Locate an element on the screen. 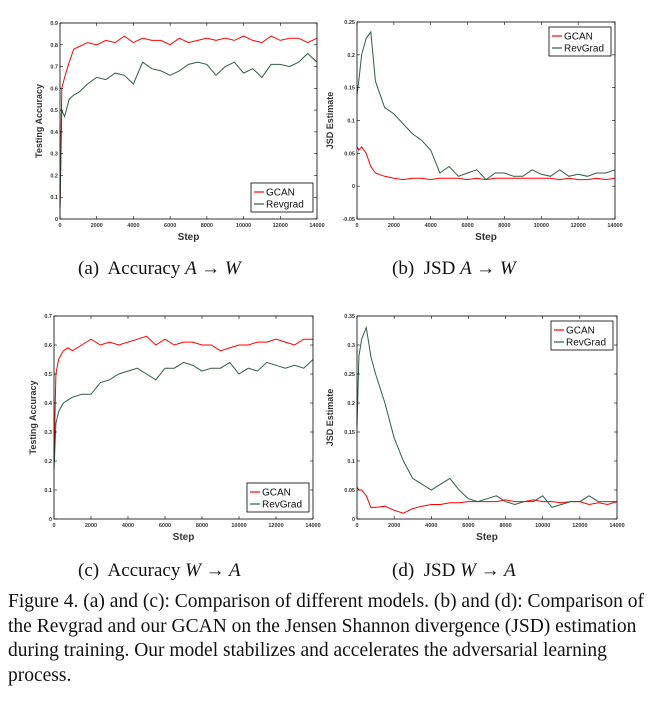  subcaption-b: (b) JSD A → W is located at coordinates (454, 269).